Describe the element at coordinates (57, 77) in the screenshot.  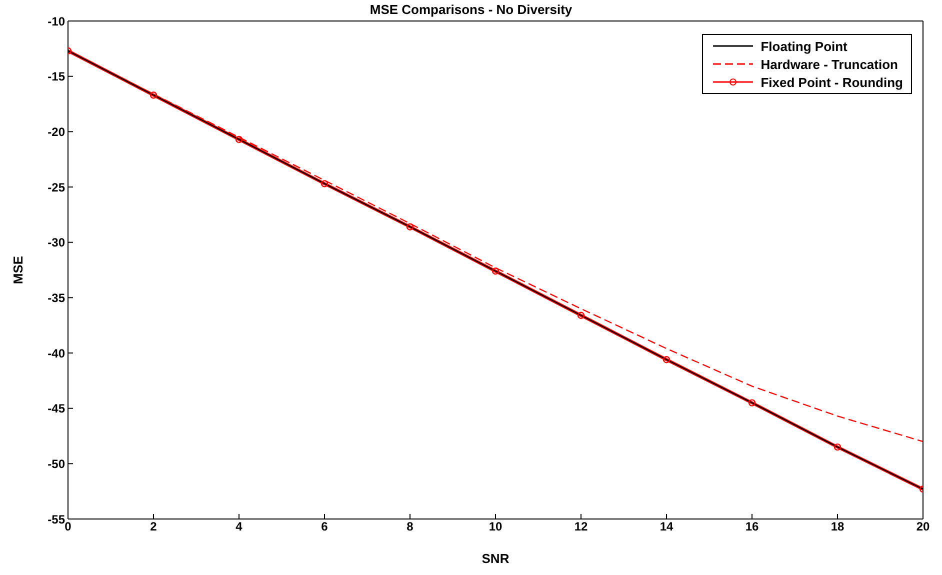
I see `y-tick-label: -15` at that location.